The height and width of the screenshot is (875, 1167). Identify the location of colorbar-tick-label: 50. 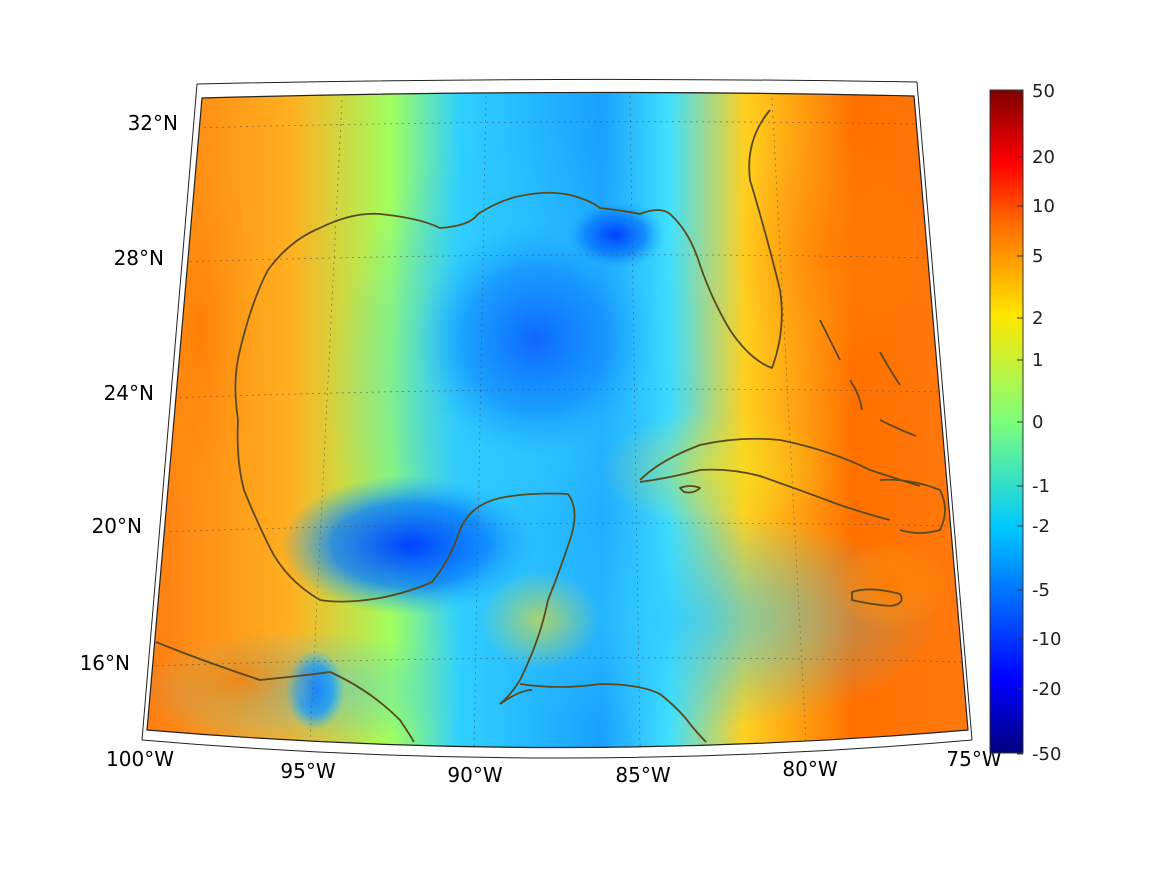
(1043, 91).